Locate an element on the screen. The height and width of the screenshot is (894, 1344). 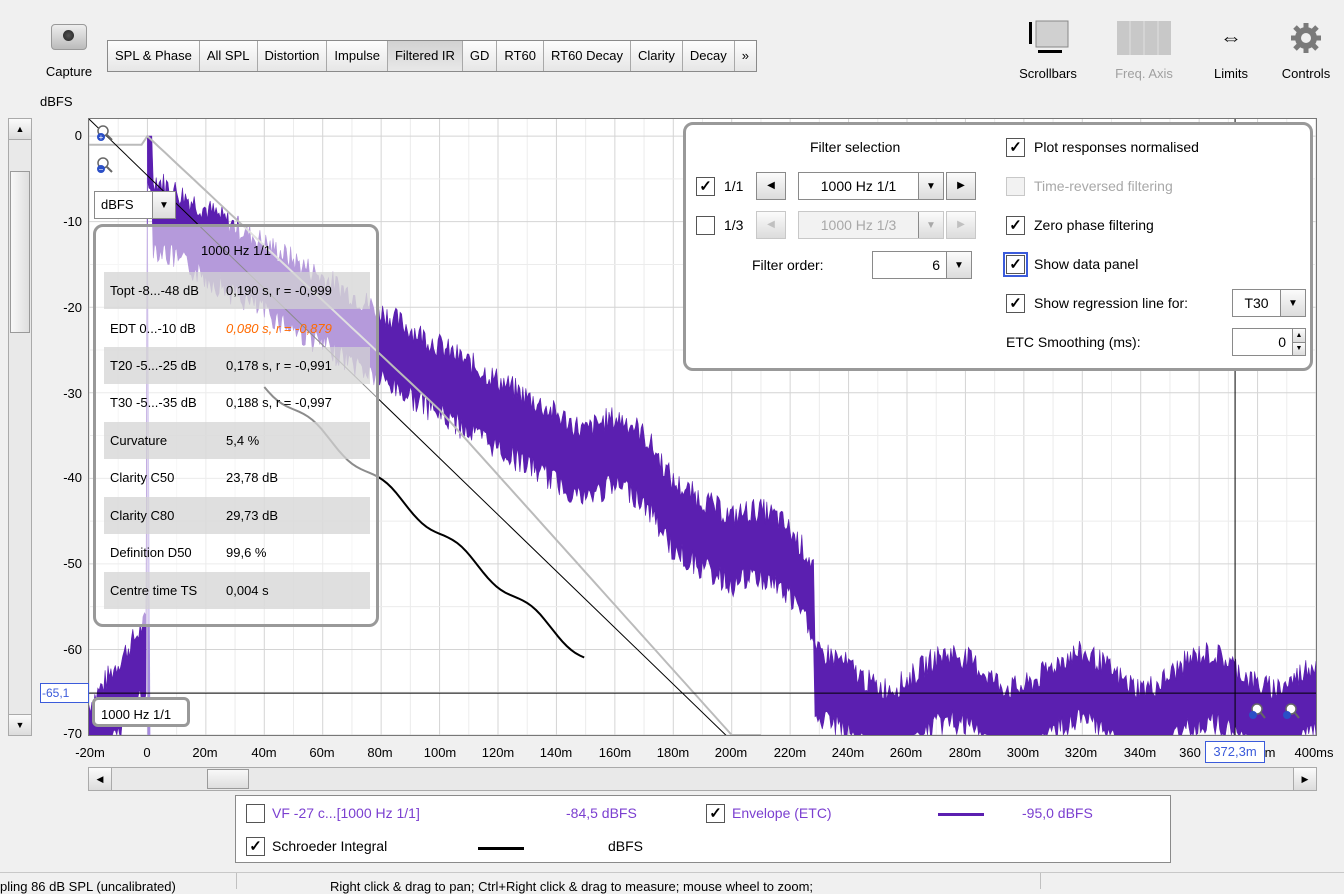
tab-gd: GD is located at coordinates (480, 56).